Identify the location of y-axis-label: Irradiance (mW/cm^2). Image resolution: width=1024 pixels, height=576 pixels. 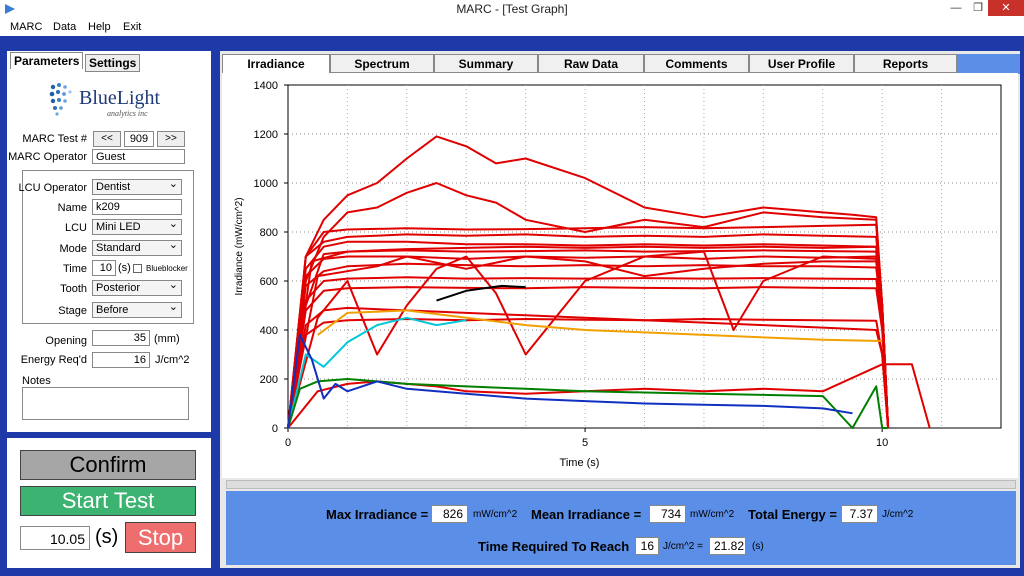
(239, 246).